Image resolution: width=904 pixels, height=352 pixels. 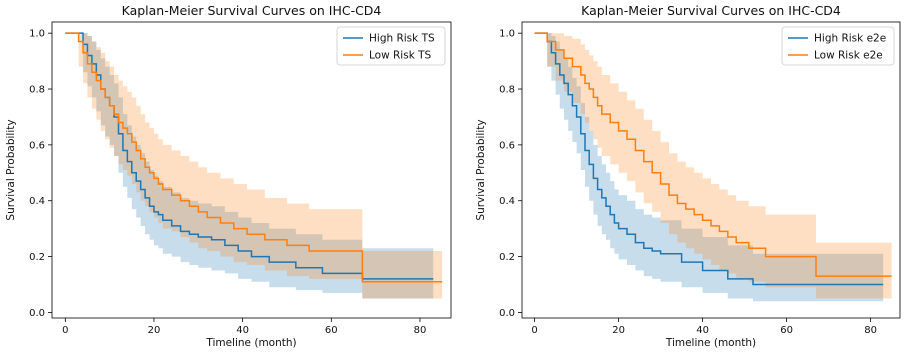 I want to click on legend-label: Low Risk TS, so click(x=400, y=56).